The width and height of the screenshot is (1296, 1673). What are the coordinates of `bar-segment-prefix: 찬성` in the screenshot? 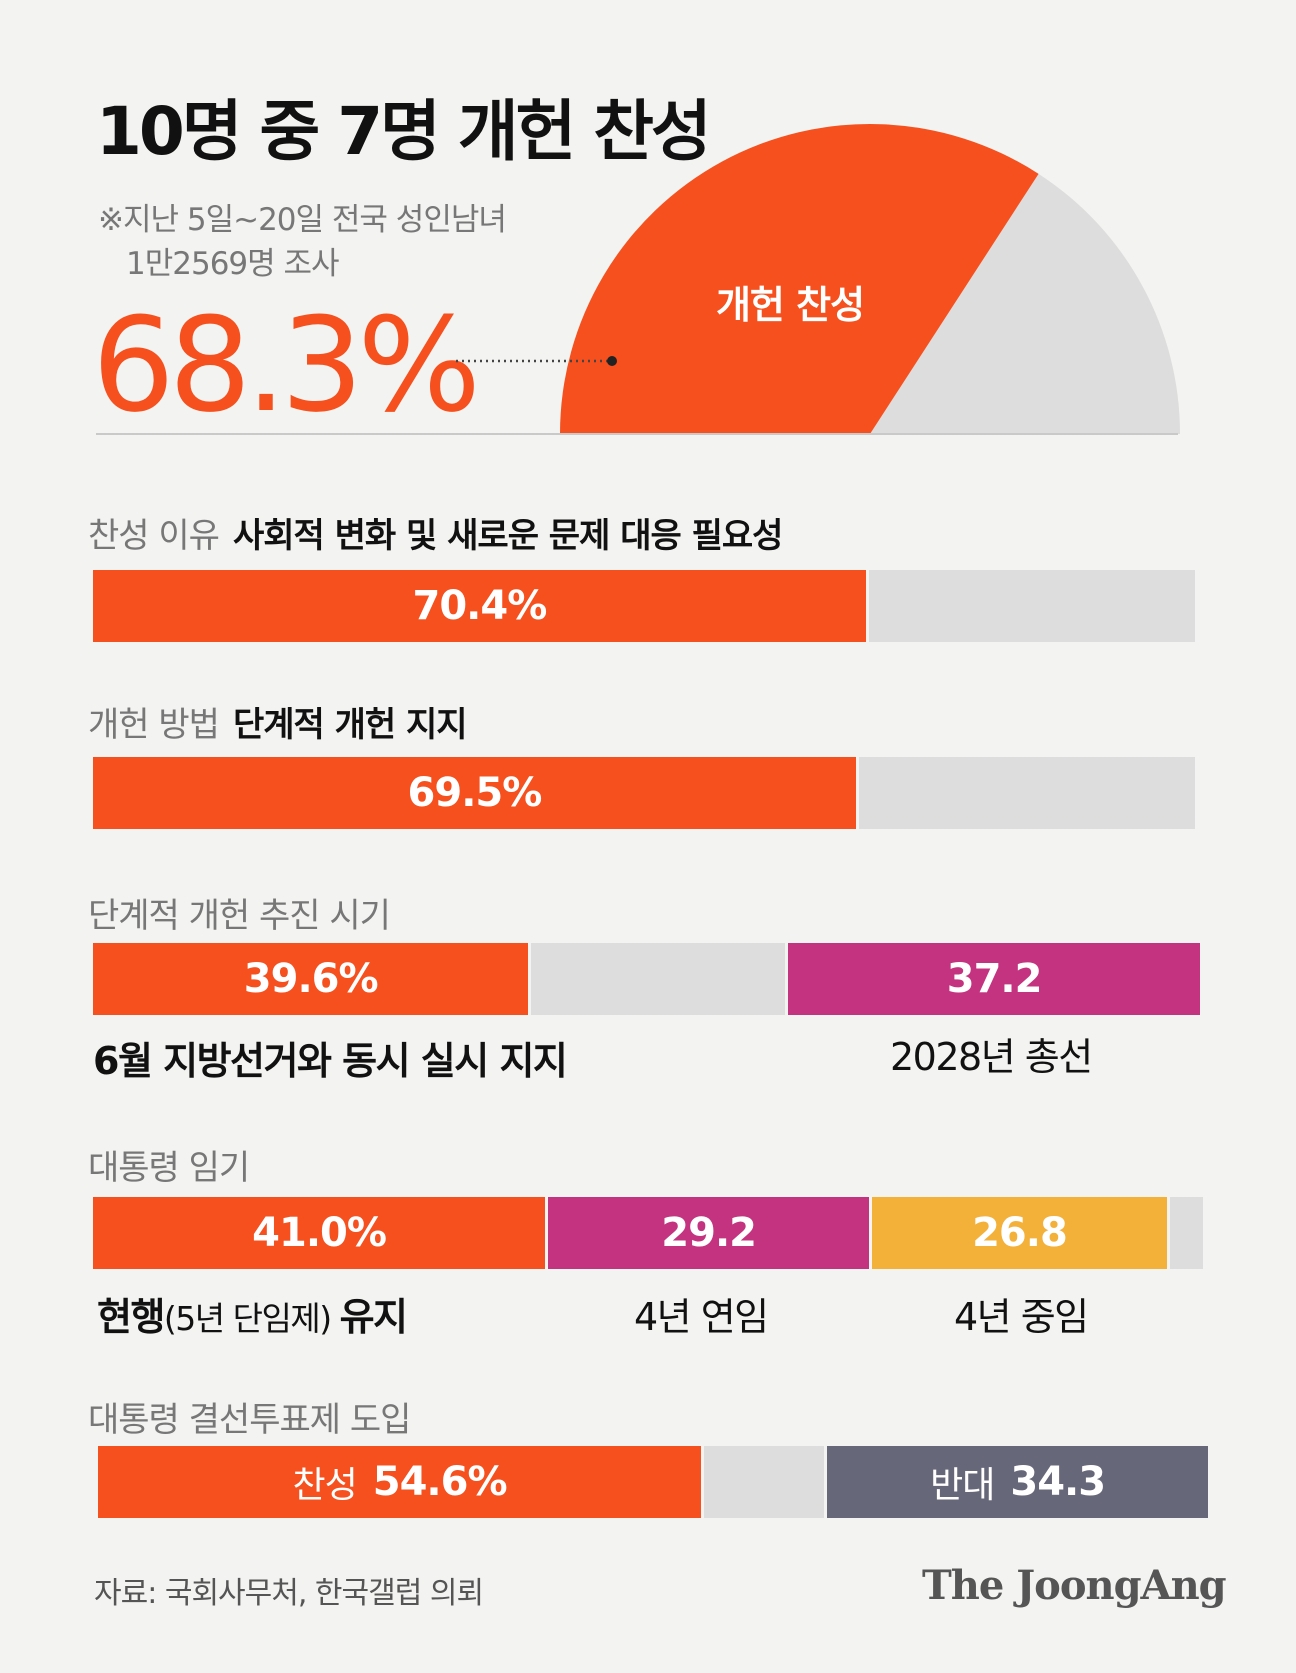 It's located at (325, 1485).